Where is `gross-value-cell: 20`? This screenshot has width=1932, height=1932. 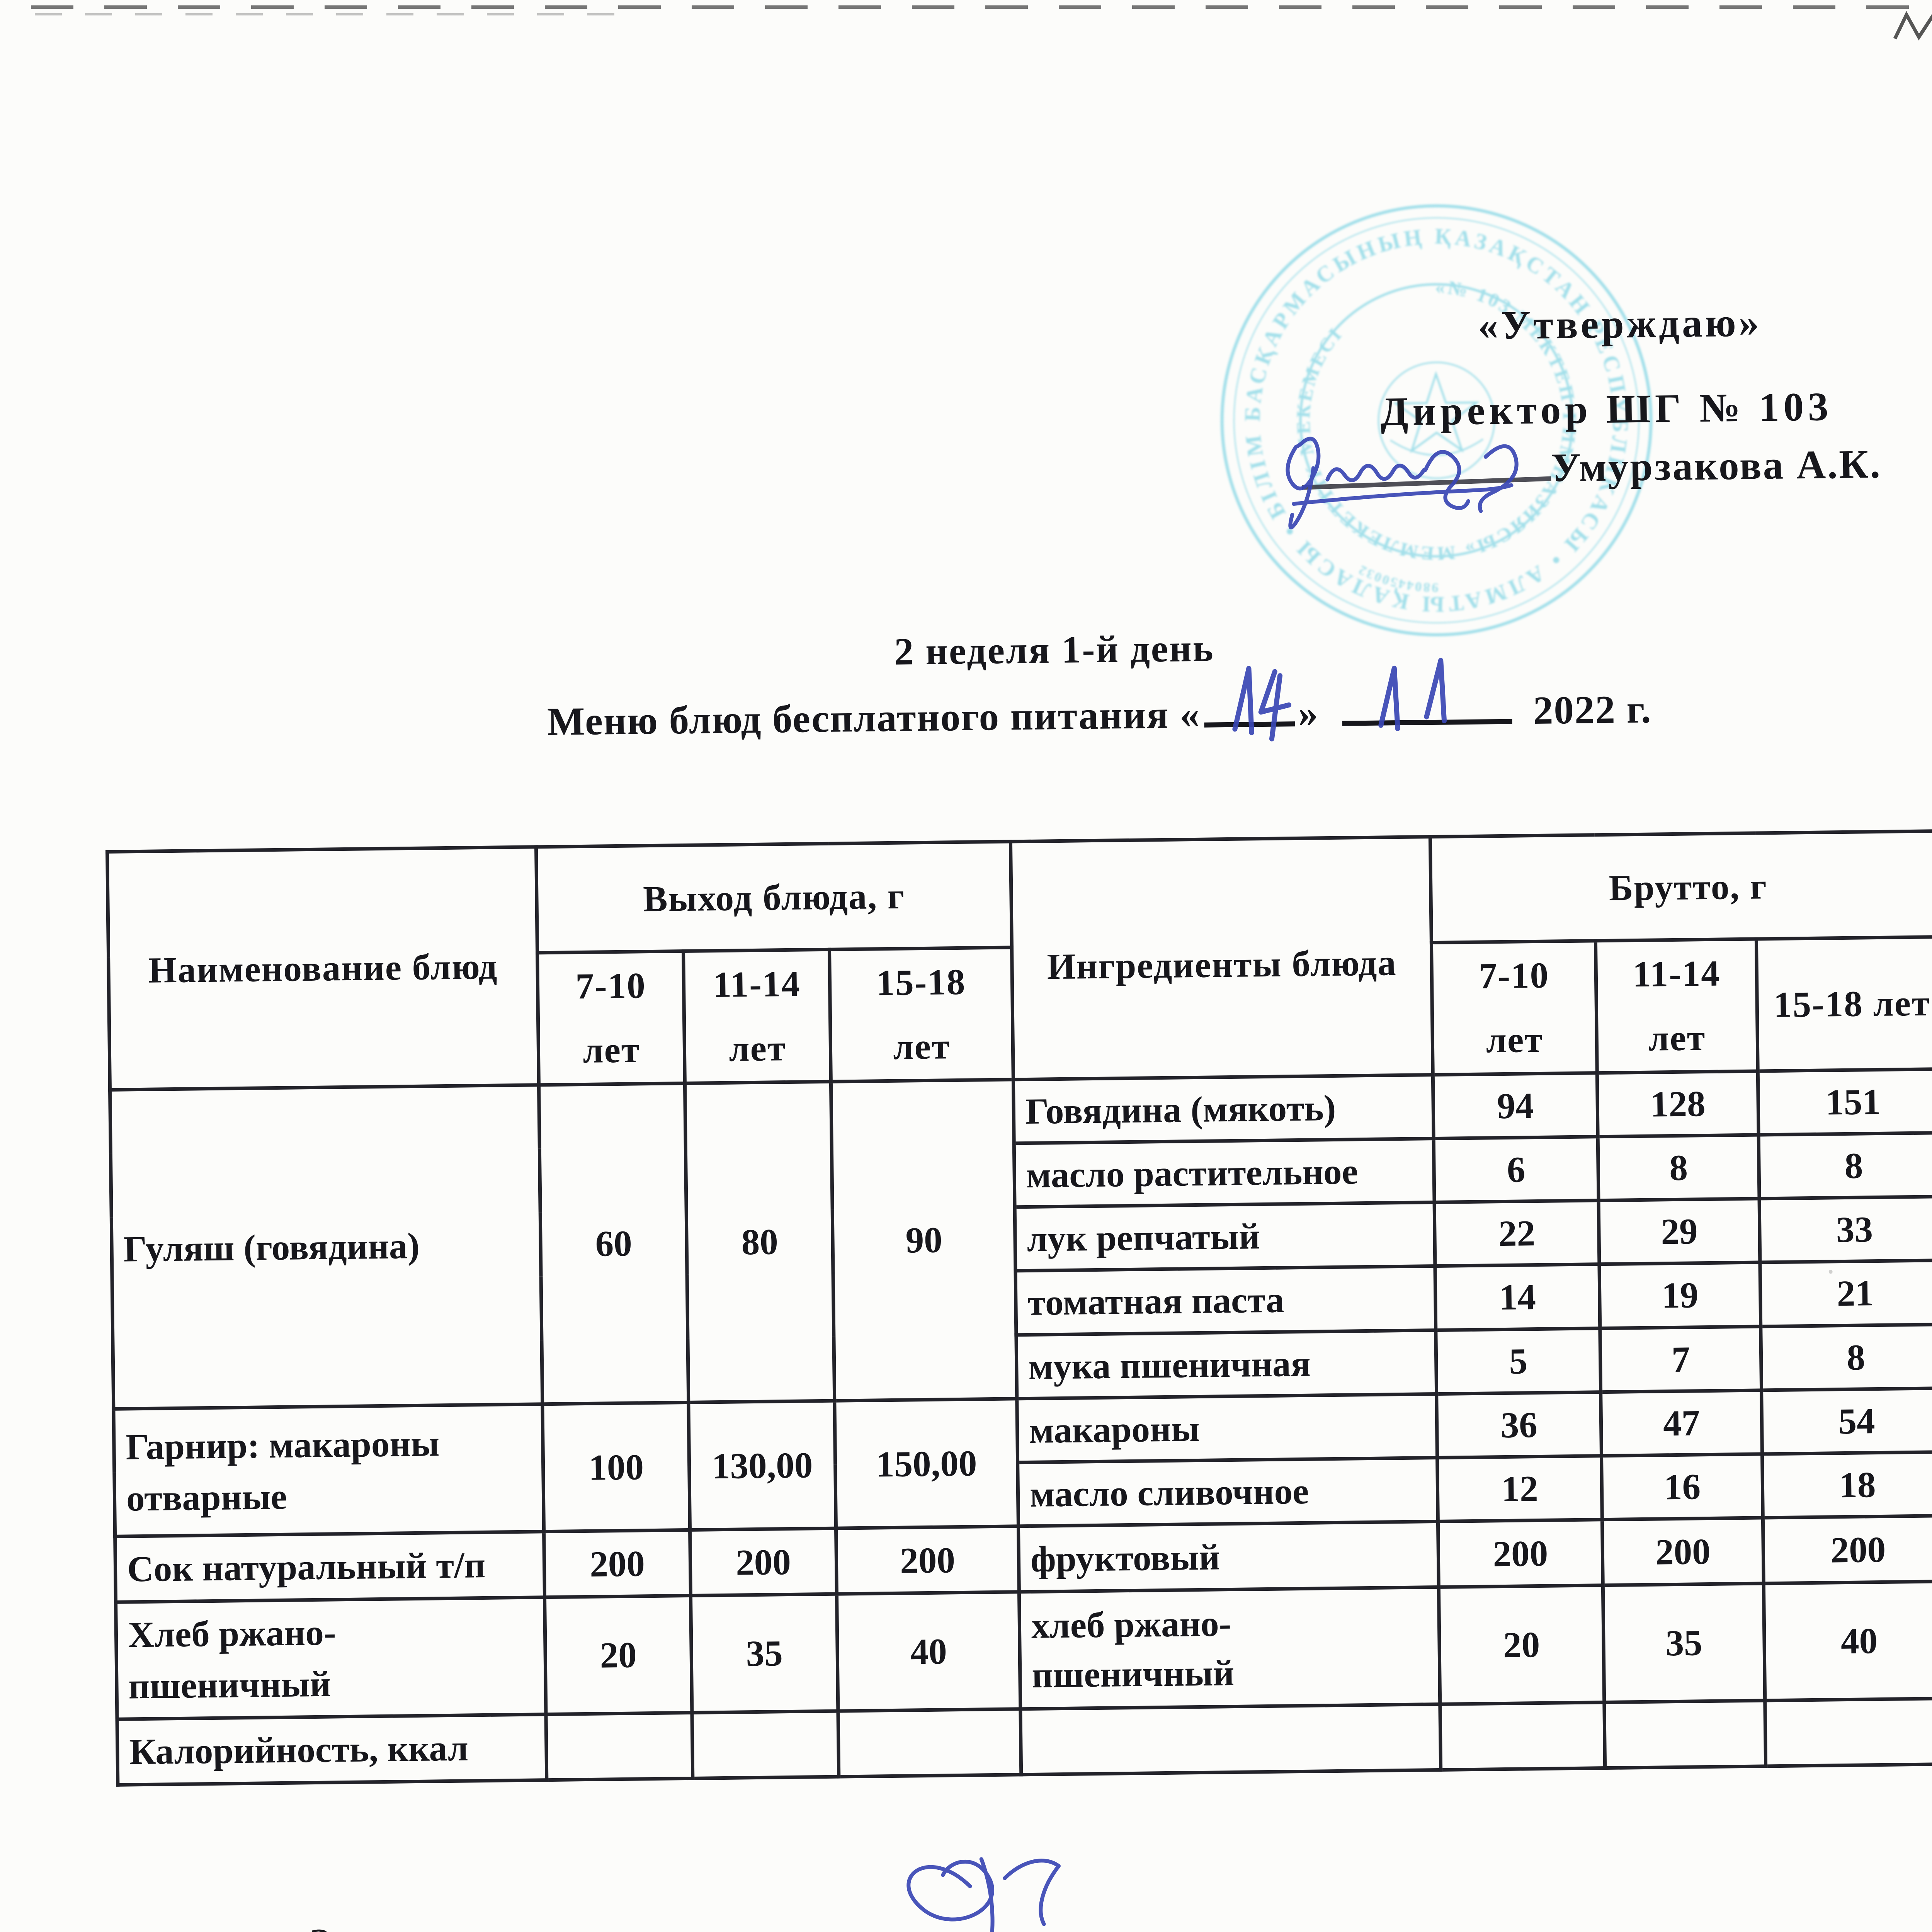 gross-value-cell: 20 is located at coordinates (1522, 1644).